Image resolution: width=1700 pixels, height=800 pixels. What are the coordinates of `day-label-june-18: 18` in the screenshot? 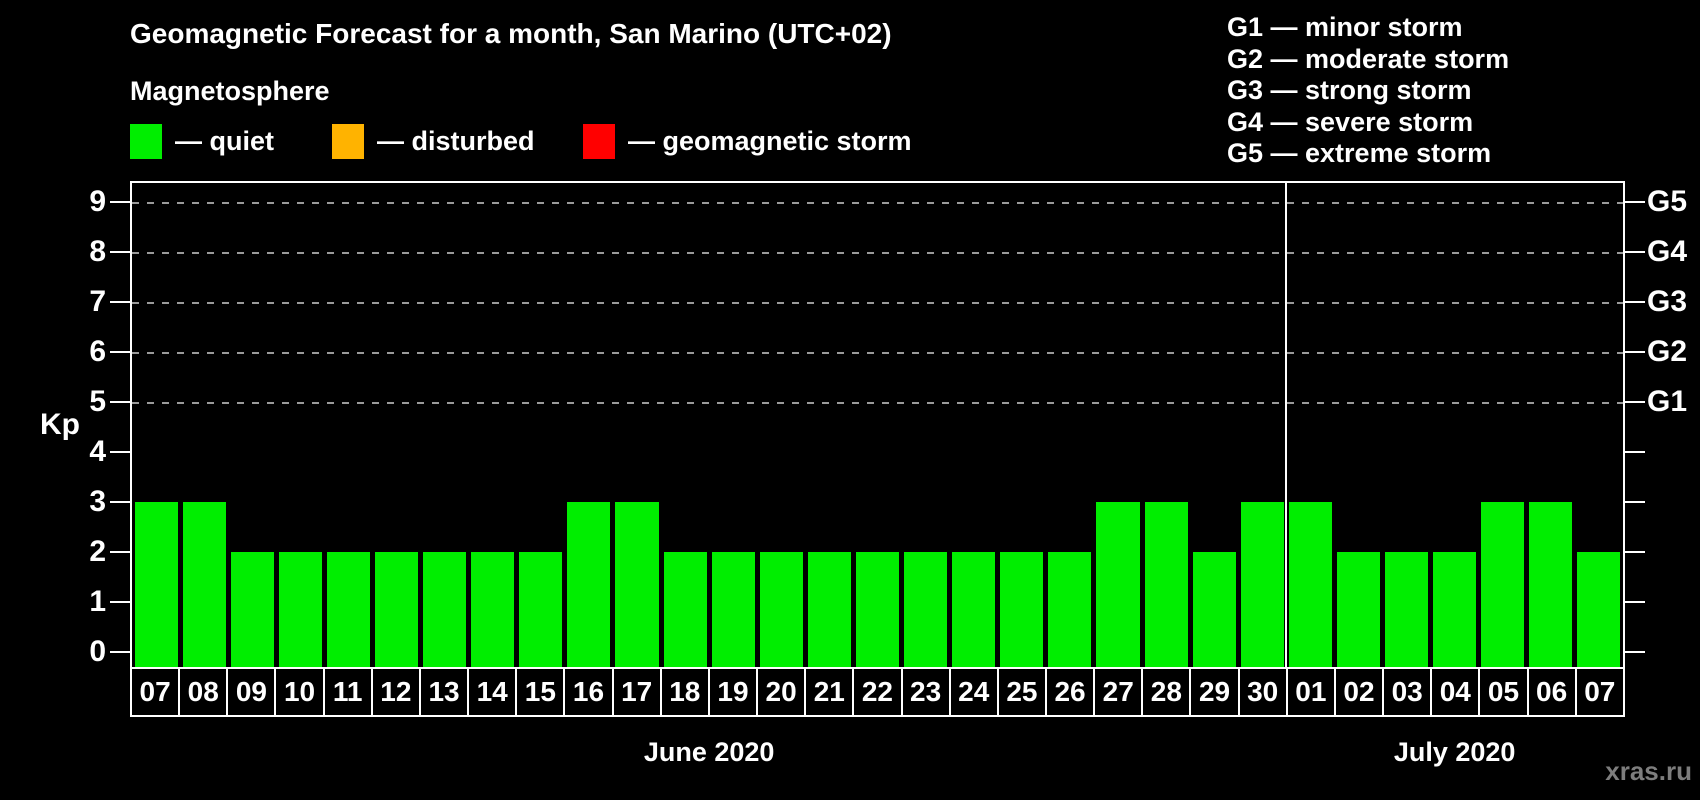 It's located at (684, 692).